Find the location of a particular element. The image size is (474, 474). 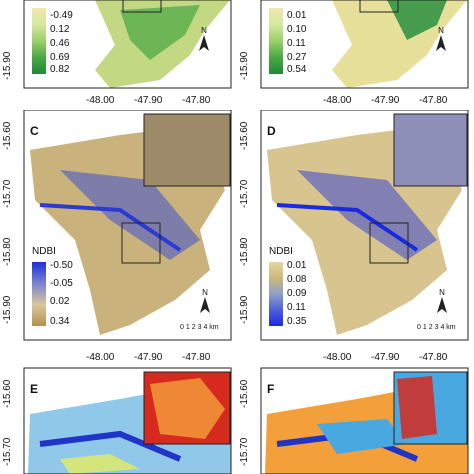

legend-value: 0.35 is located at coordinates (297, 321).